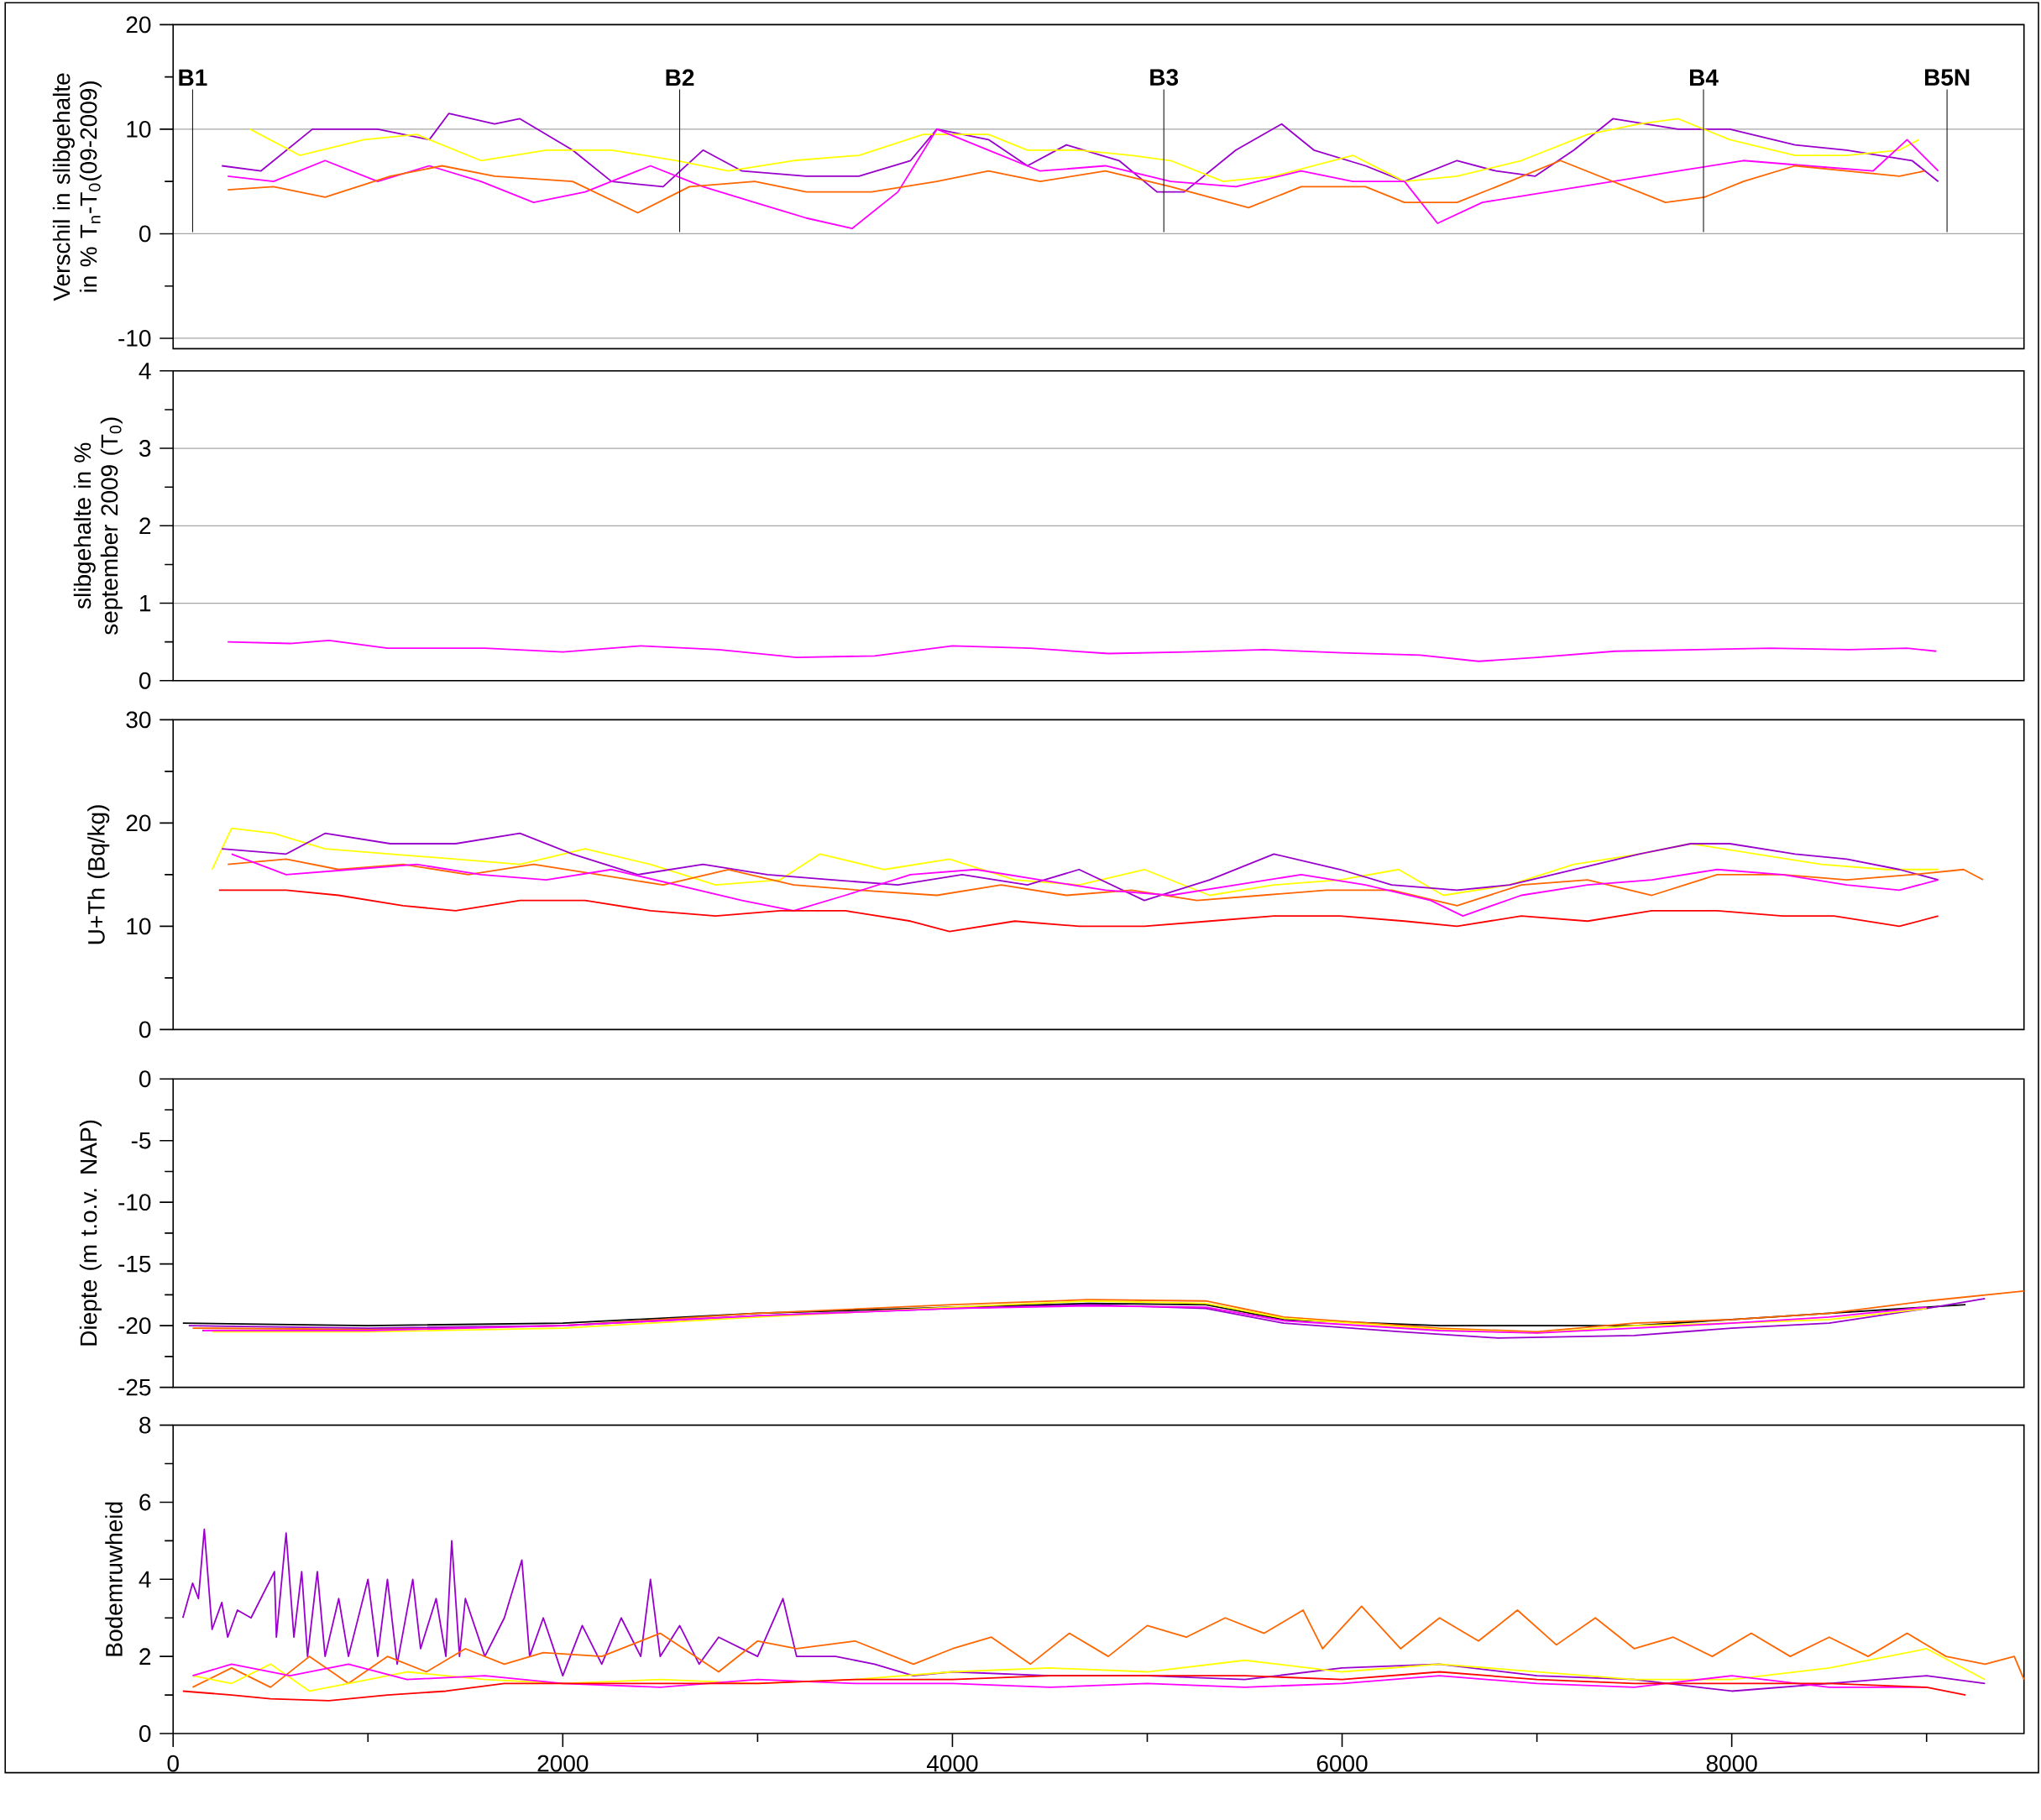  Describe the element at coordinates (134, 1387) in the screenshot. I see `y-tick-label: -25` at that location.